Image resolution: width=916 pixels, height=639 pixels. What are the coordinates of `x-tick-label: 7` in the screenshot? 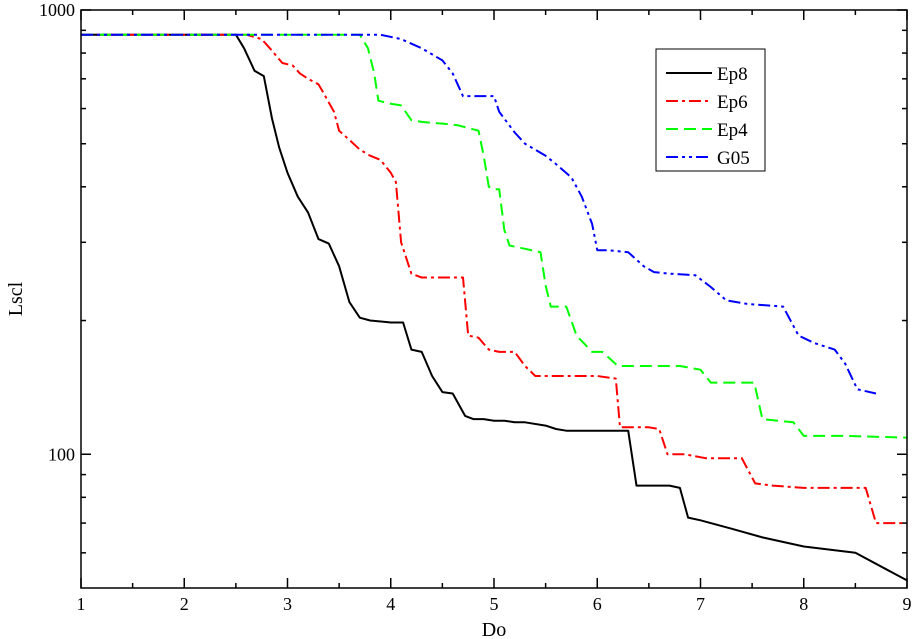 It's located at (700, 604).